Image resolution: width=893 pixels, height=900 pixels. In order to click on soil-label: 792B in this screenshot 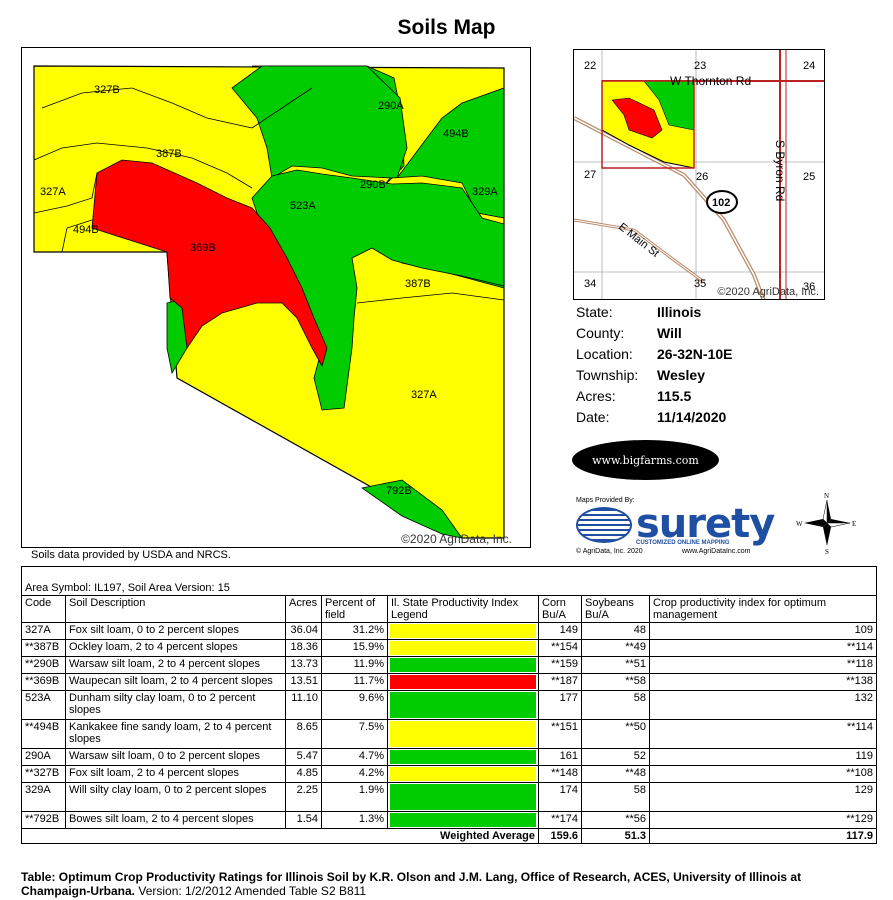, I will do `click(399, 491)`.